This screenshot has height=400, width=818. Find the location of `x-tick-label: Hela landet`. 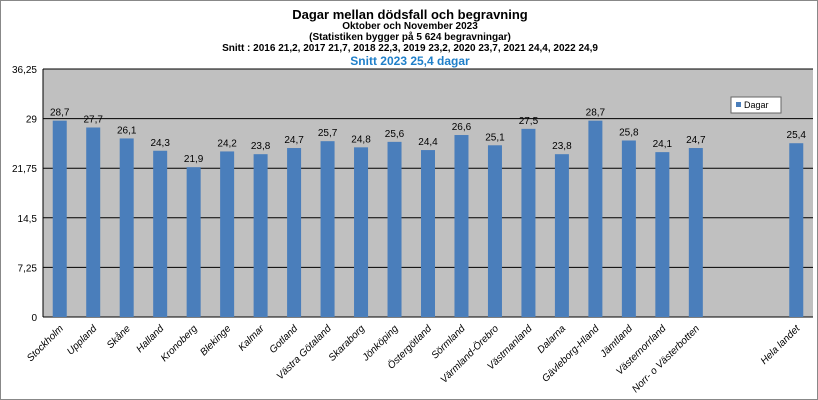

x-tick-label: Hela landet is located at coordinates (781, 344).